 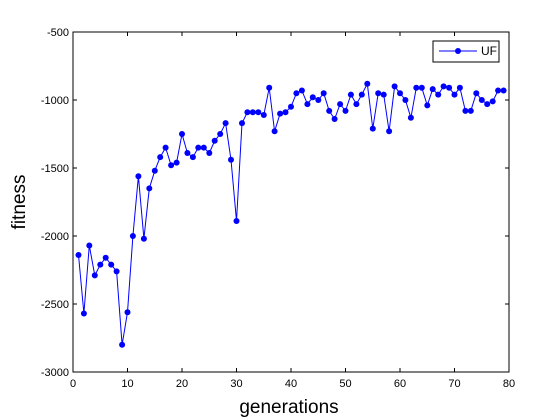 I want to click on legend-marker, so click(x=458, y=51).